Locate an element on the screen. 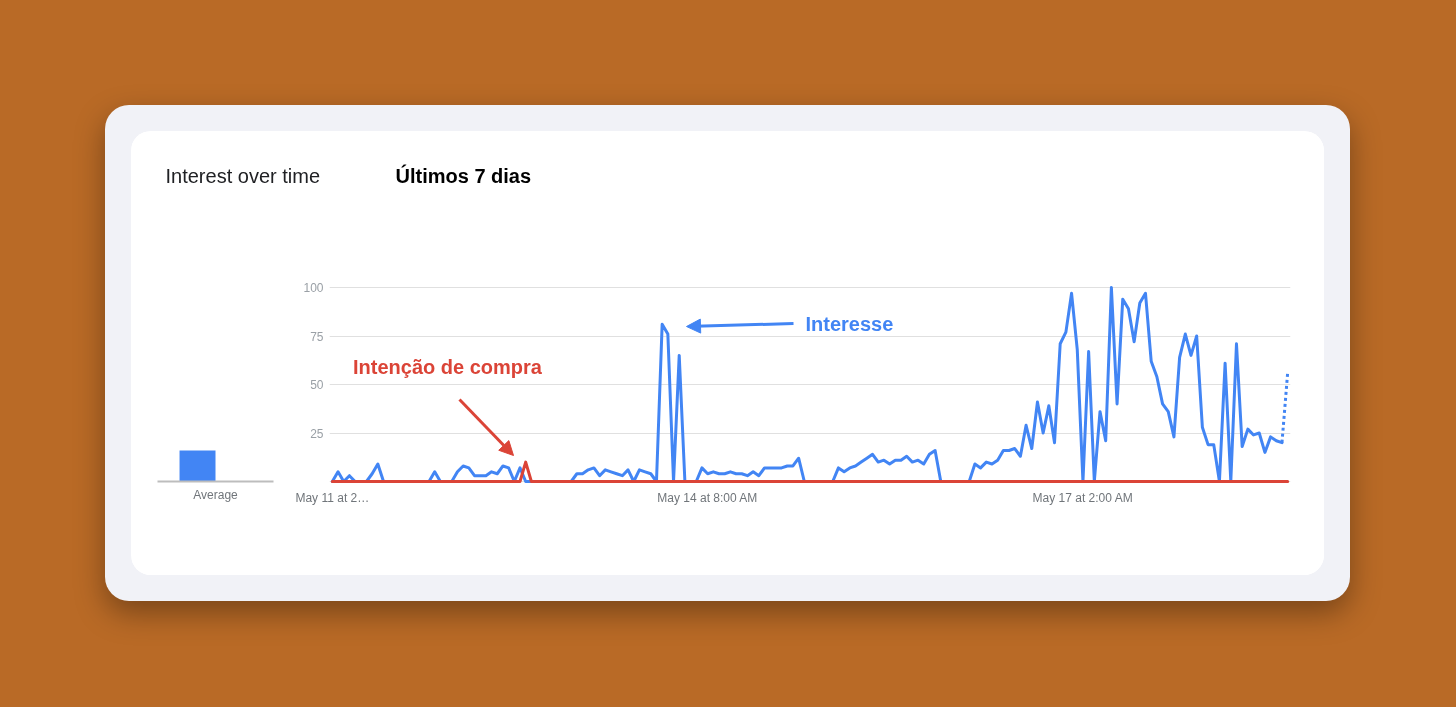 Image resolution: width=1456 pixels, height=707 pixels. x-tick-label: Average is located at coordinates (216, 494).